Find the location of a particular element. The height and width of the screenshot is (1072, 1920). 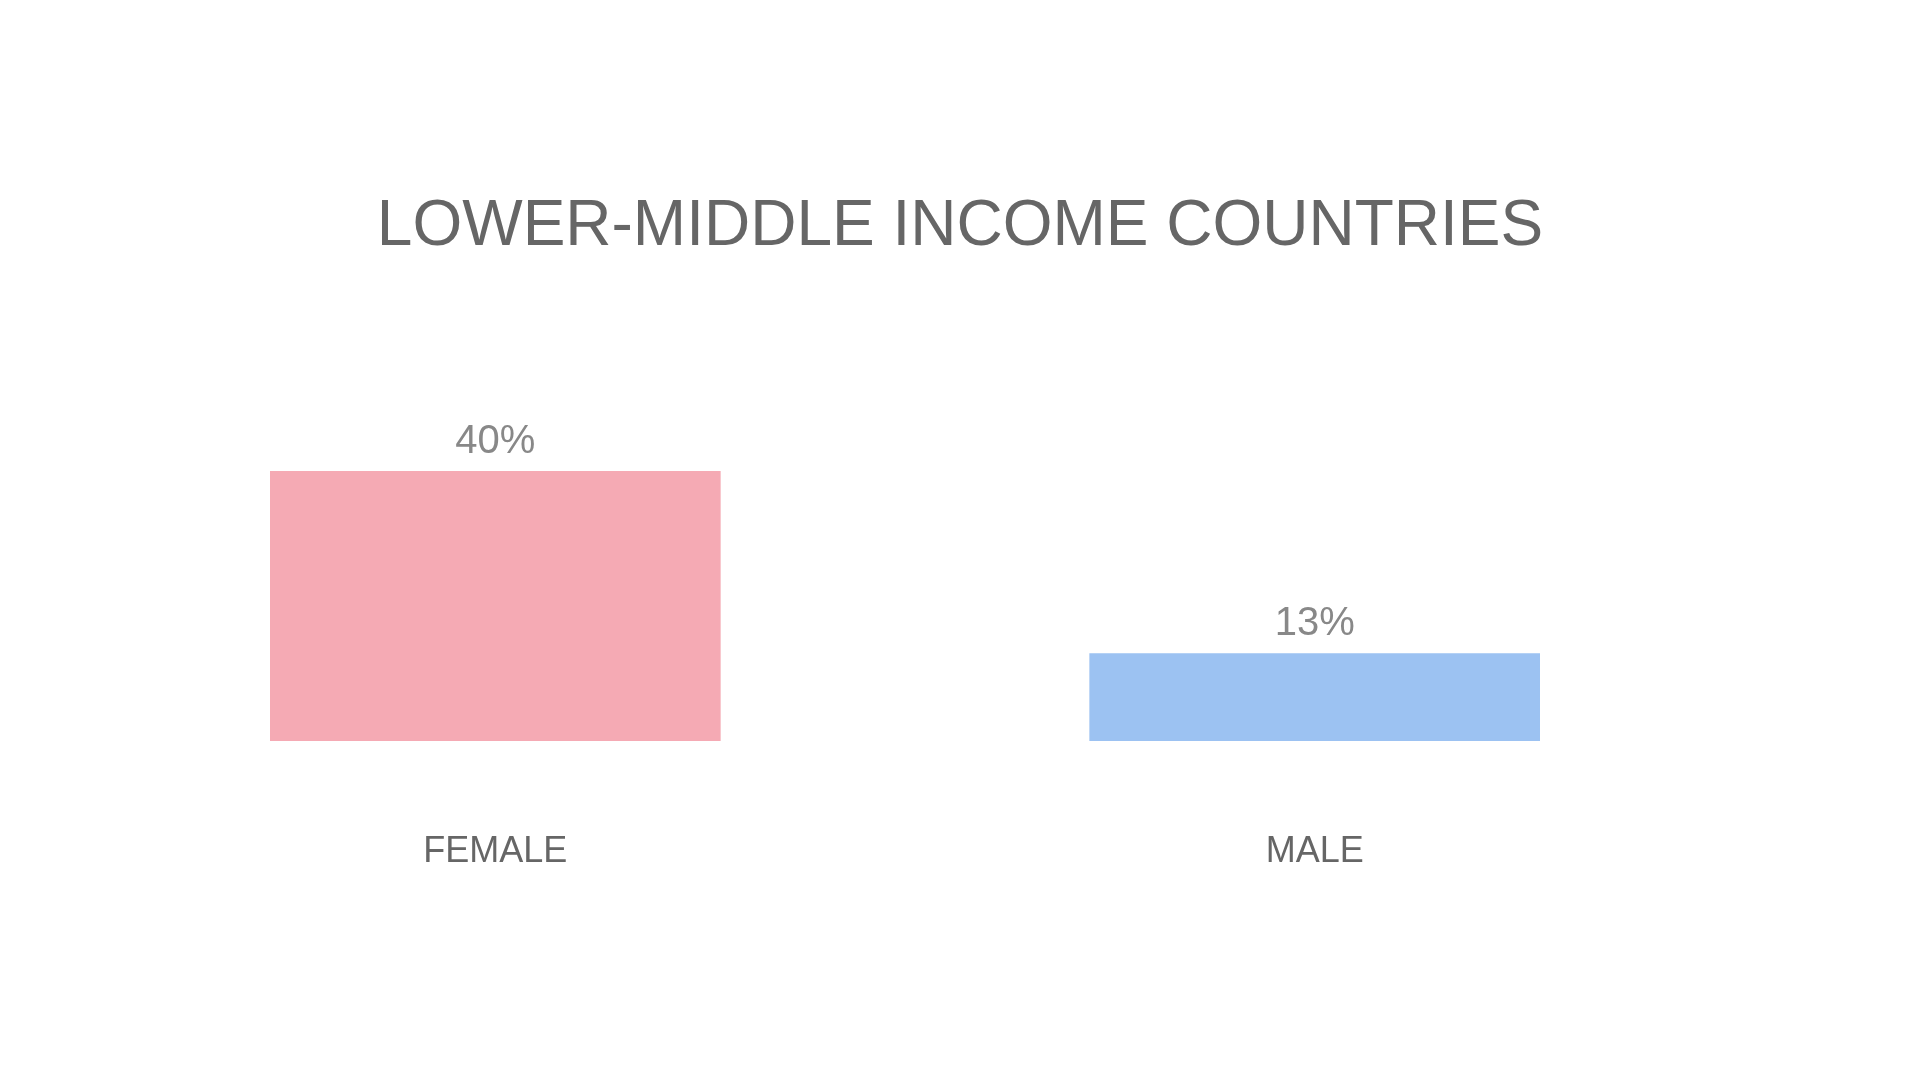

x-tick-label: FEMALE is located at coordinates (495, 849).